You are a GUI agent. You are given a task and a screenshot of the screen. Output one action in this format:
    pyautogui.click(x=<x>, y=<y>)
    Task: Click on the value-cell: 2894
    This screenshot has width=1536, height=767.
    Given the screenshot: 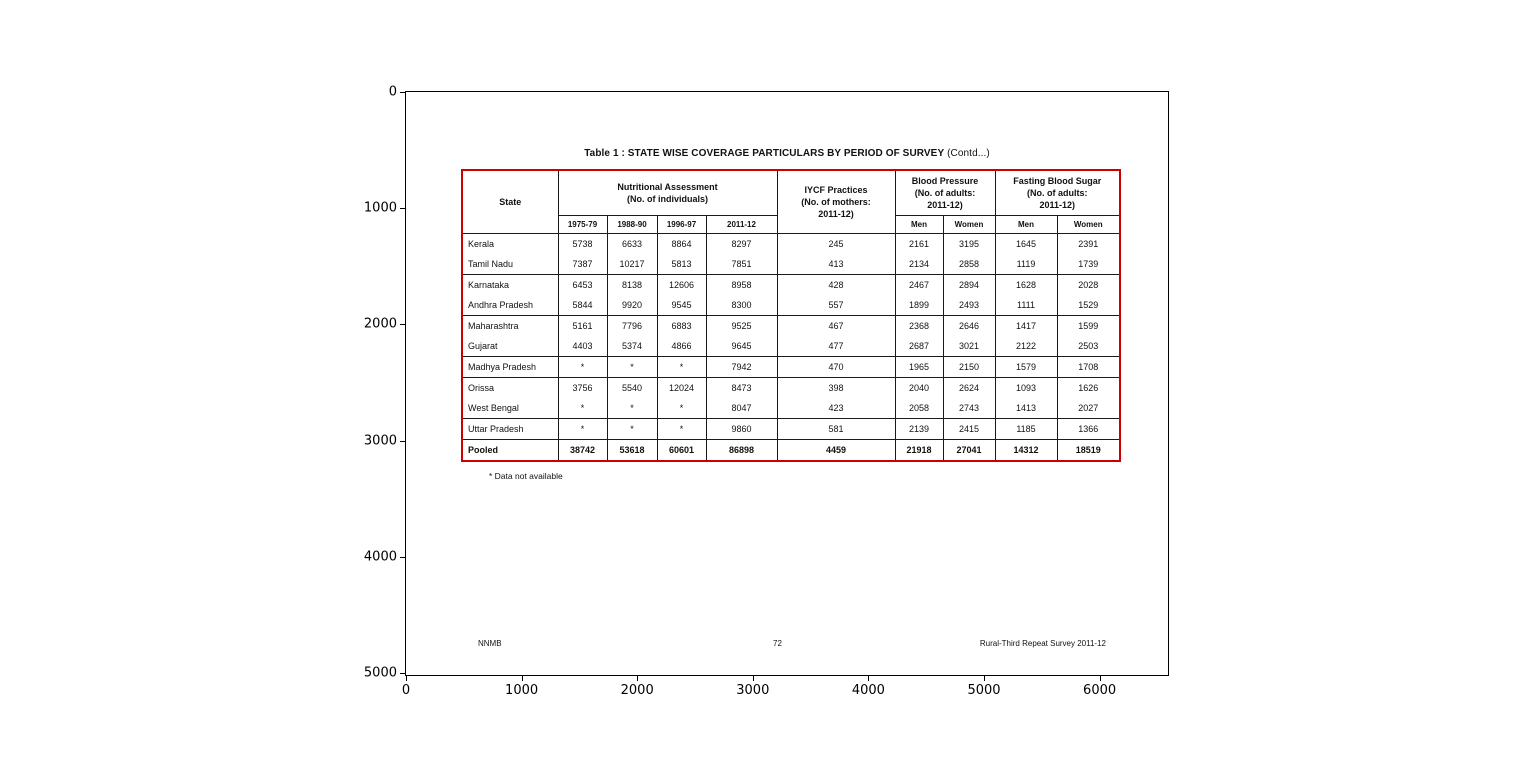 What is the action you would take?
    pyautogui.click(x=969, y=284)
    